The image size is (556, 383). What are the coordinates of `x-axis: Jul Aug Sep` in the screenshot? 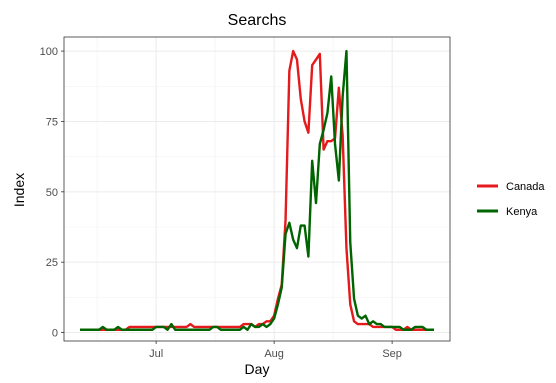 It's located at (275, 350).